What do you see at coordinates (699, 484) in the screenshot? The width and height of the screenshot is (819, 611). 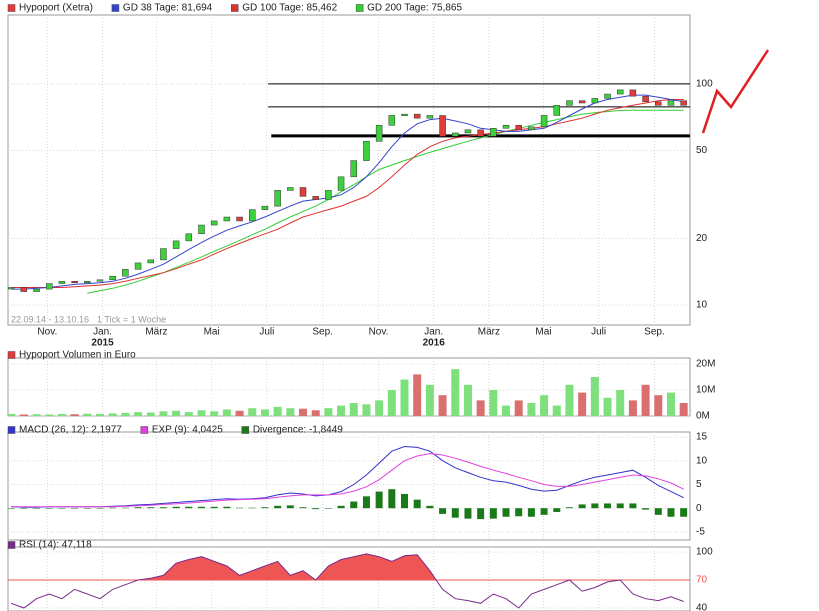 I see `y-tick-label: 5` at bounding box center [699, 484].